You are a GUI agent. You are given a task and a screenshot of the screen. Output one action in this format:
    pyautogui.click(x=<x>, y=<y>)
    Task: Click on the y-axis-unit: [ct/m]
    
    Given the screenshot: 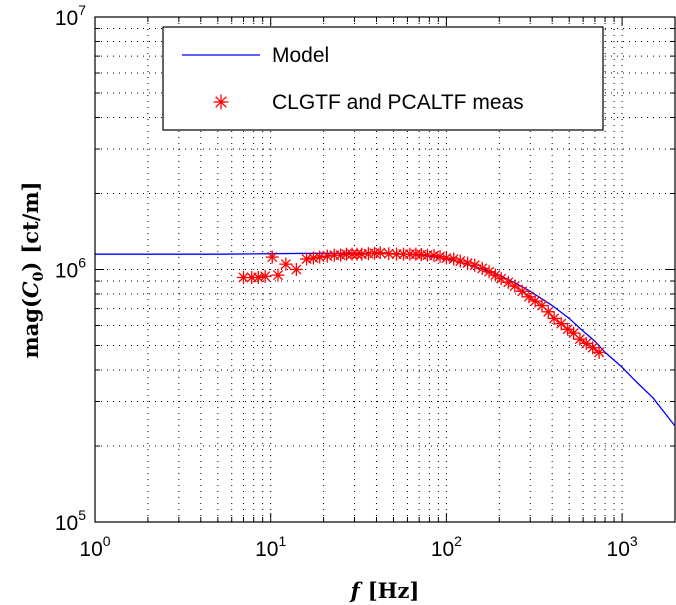 What is the action you would take?
    pyautogui.click(x=30, y=217)
    